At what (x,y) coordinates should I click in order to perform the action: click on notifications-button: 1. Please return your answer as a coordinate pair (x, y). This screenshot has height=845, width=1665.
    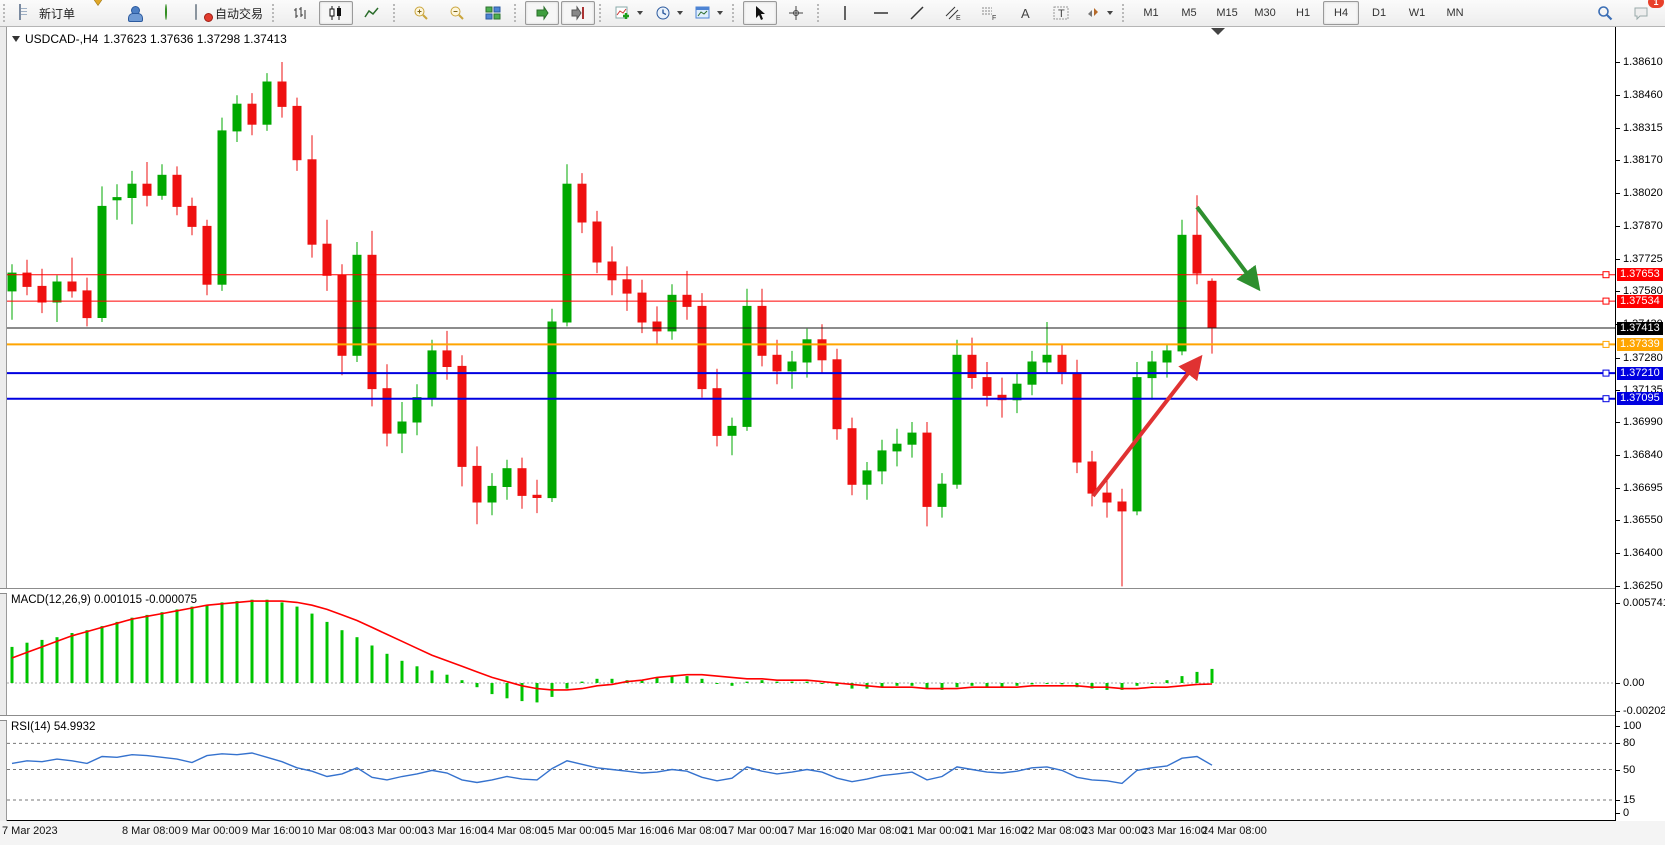
    Looking at the image, I should click on (1644, 12).